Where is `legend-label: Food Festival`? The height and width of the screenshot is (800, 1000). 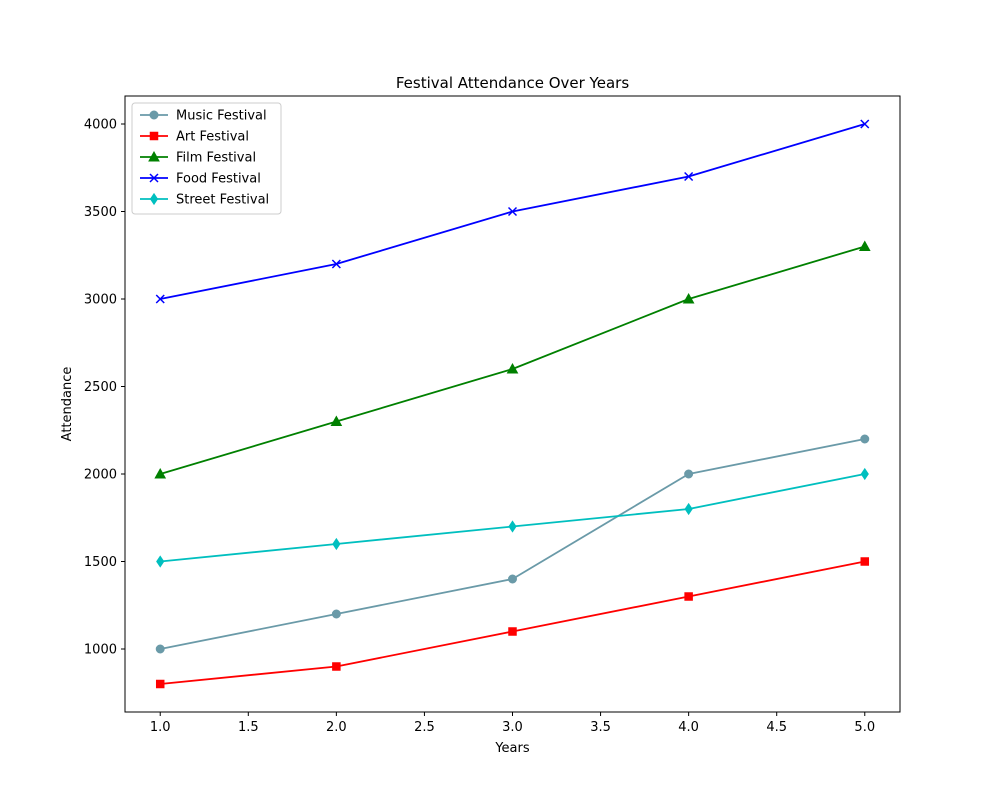 legend-label: Food Festival is located at coordinates (218, 179).